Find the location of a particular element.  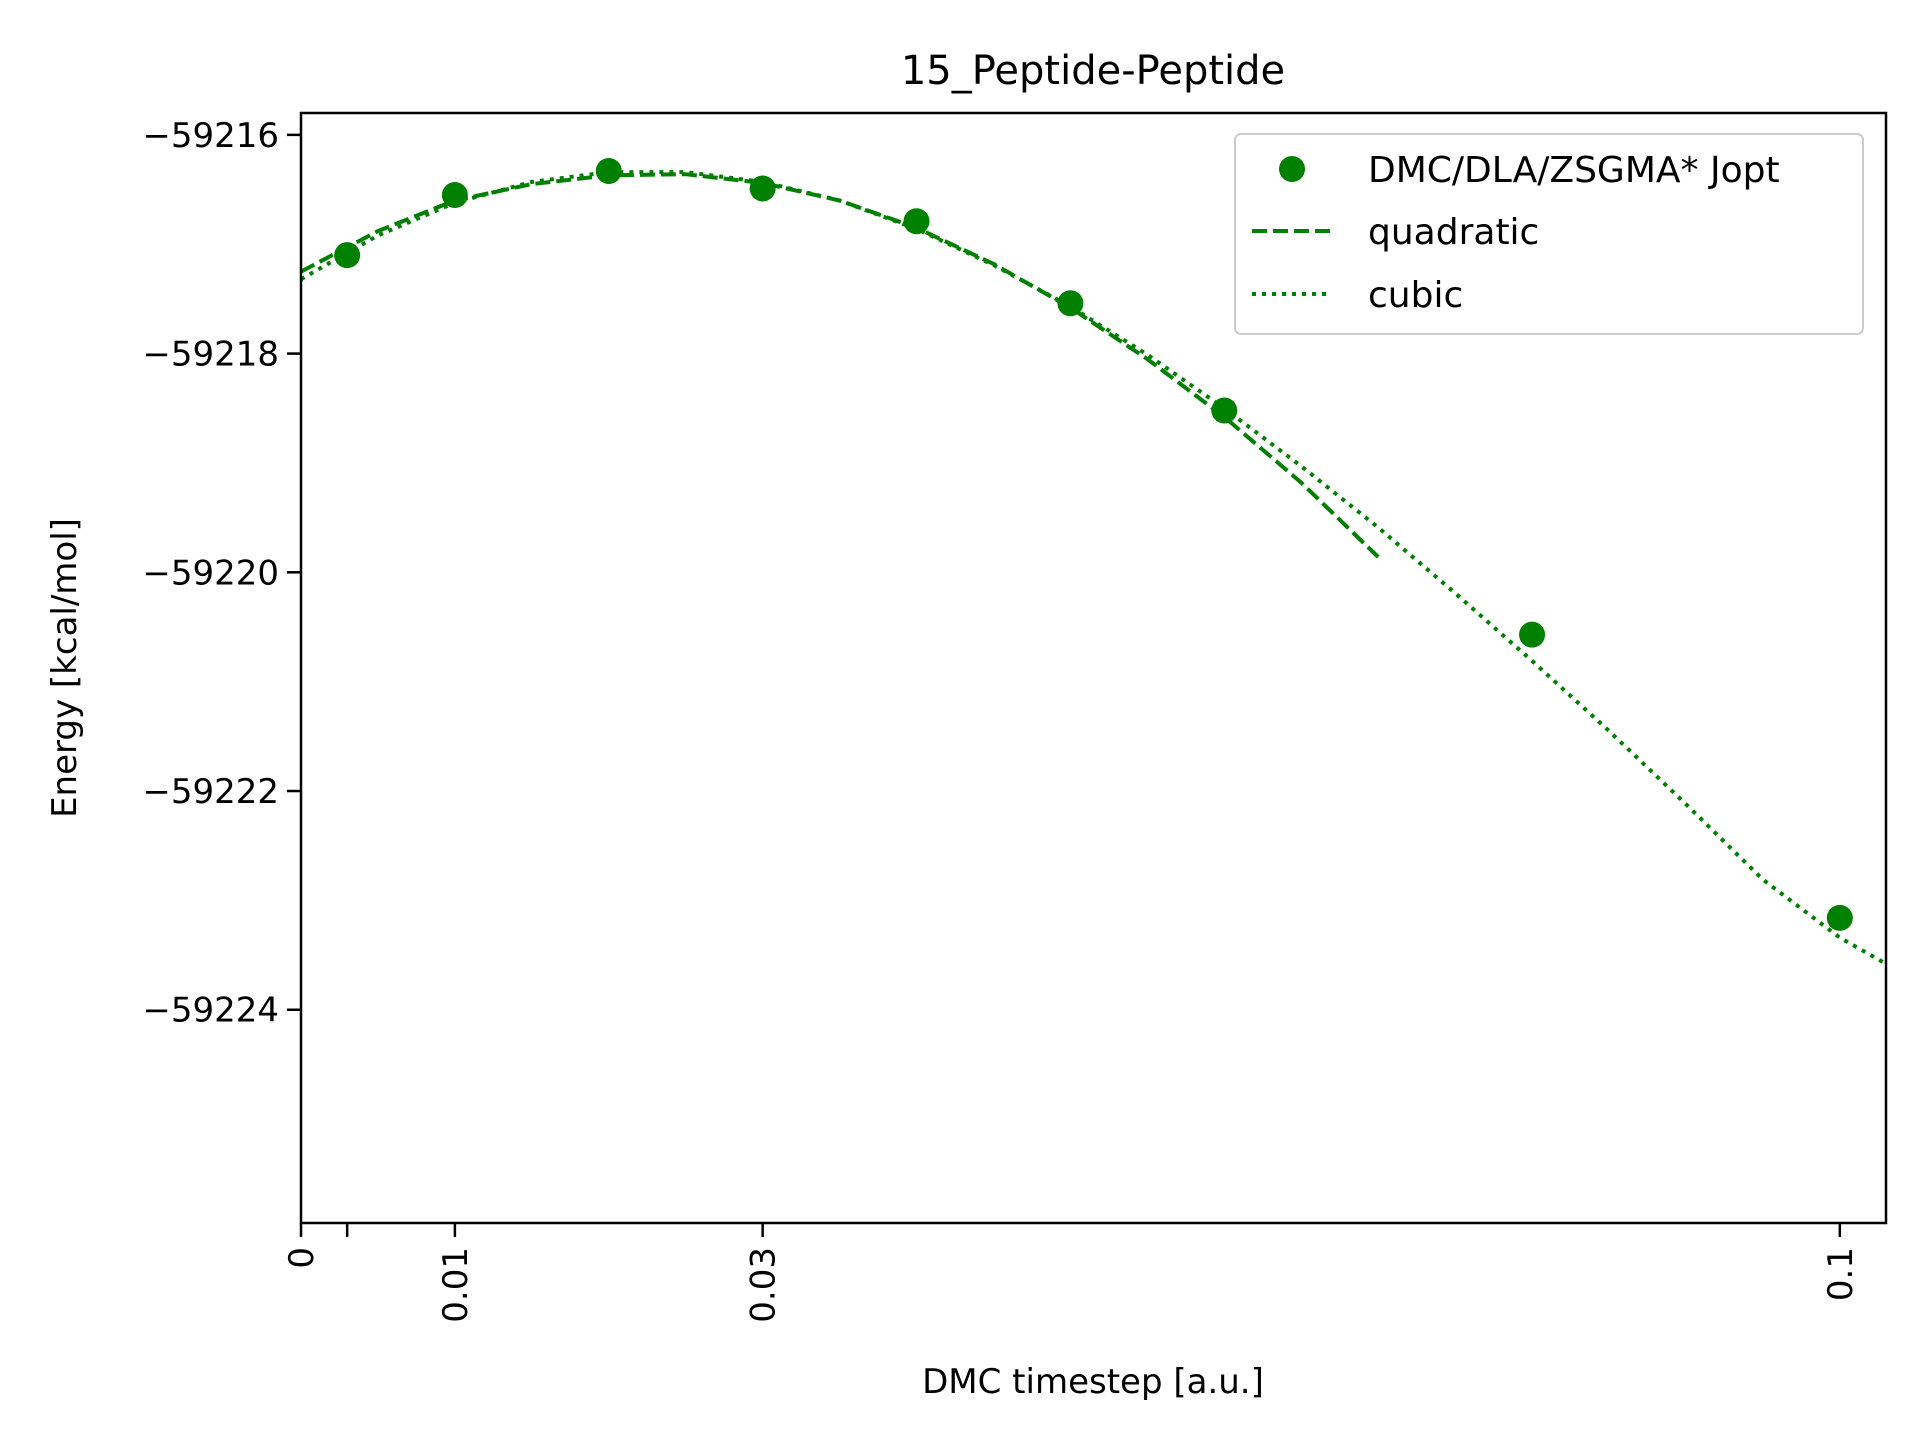

x-tick-label: 0.03 is located at coordinates (764, 1285).